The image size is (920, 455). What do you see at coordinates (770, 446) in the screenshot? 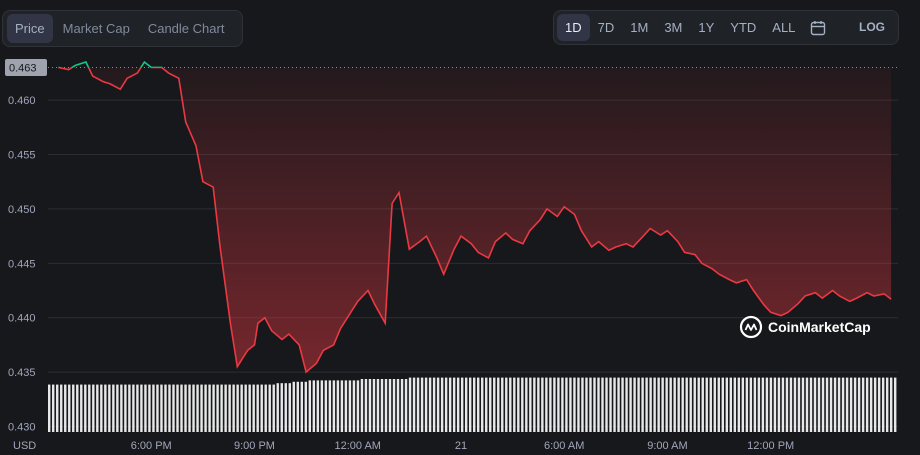
I see `x-tick-label: 12:00 PM` at bounding box center [770, 446].